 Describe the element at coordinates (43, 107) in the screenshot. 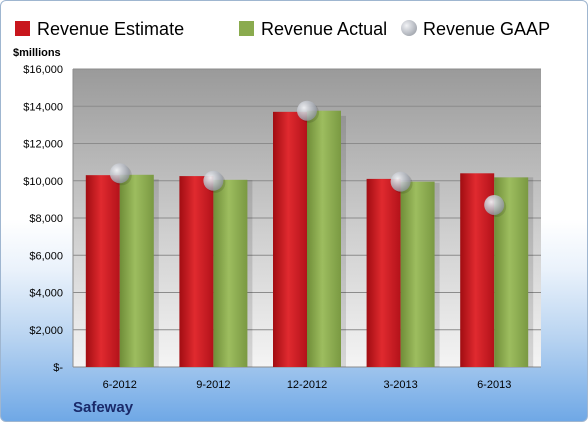

I see `y-tick-label: $14,000` at that location.